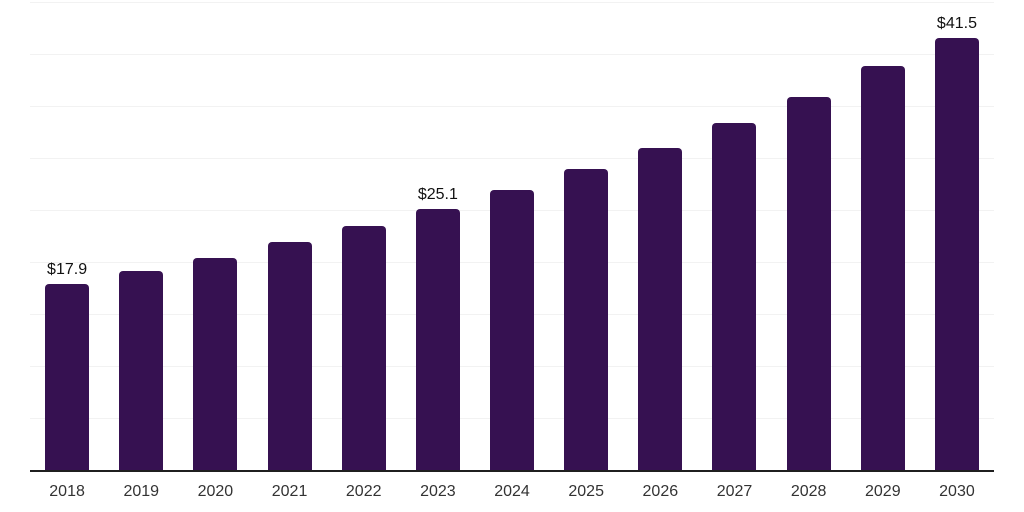  What do you see at coordinates (141, 236) in the screenshot?
I see `bar-group-2019` at bounding box center [141, 236].